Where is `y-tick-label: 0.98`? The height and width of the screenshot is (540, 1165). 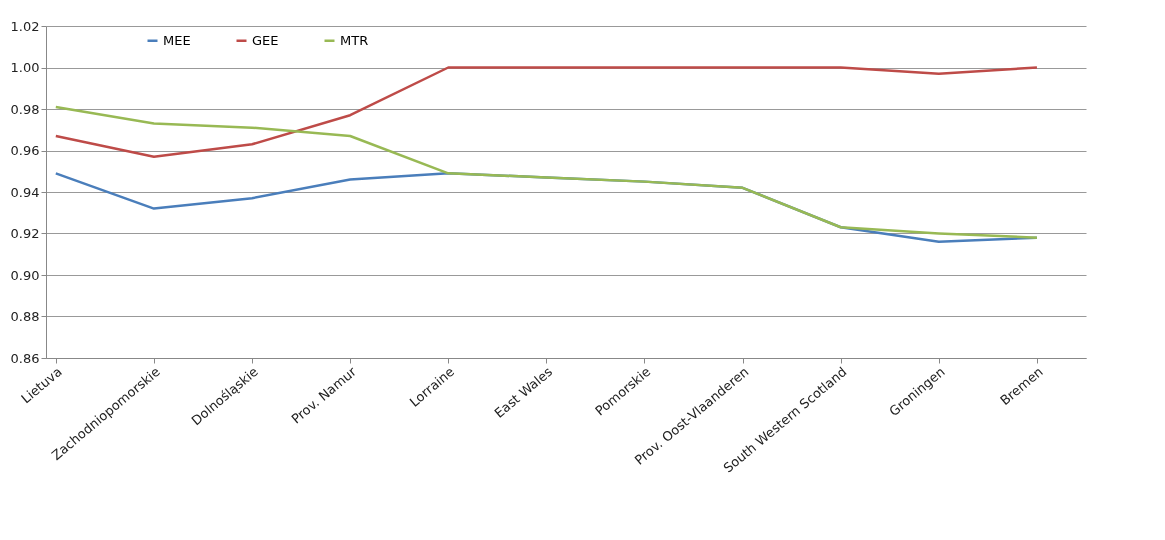
y-tick-label: 0.98 is located at coordinates (25, 109).